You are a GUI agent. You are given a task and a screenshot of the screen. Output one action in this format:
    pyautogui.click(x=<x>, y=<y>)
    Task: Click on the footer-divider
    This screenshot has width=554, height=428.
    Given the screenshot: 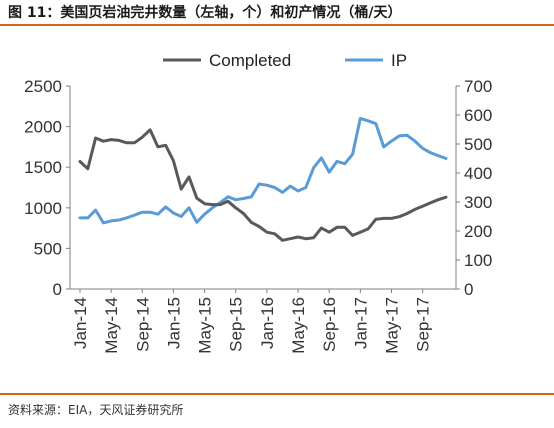 What is the action you would take?
    pyautogui.click(x=277, y=394)
    